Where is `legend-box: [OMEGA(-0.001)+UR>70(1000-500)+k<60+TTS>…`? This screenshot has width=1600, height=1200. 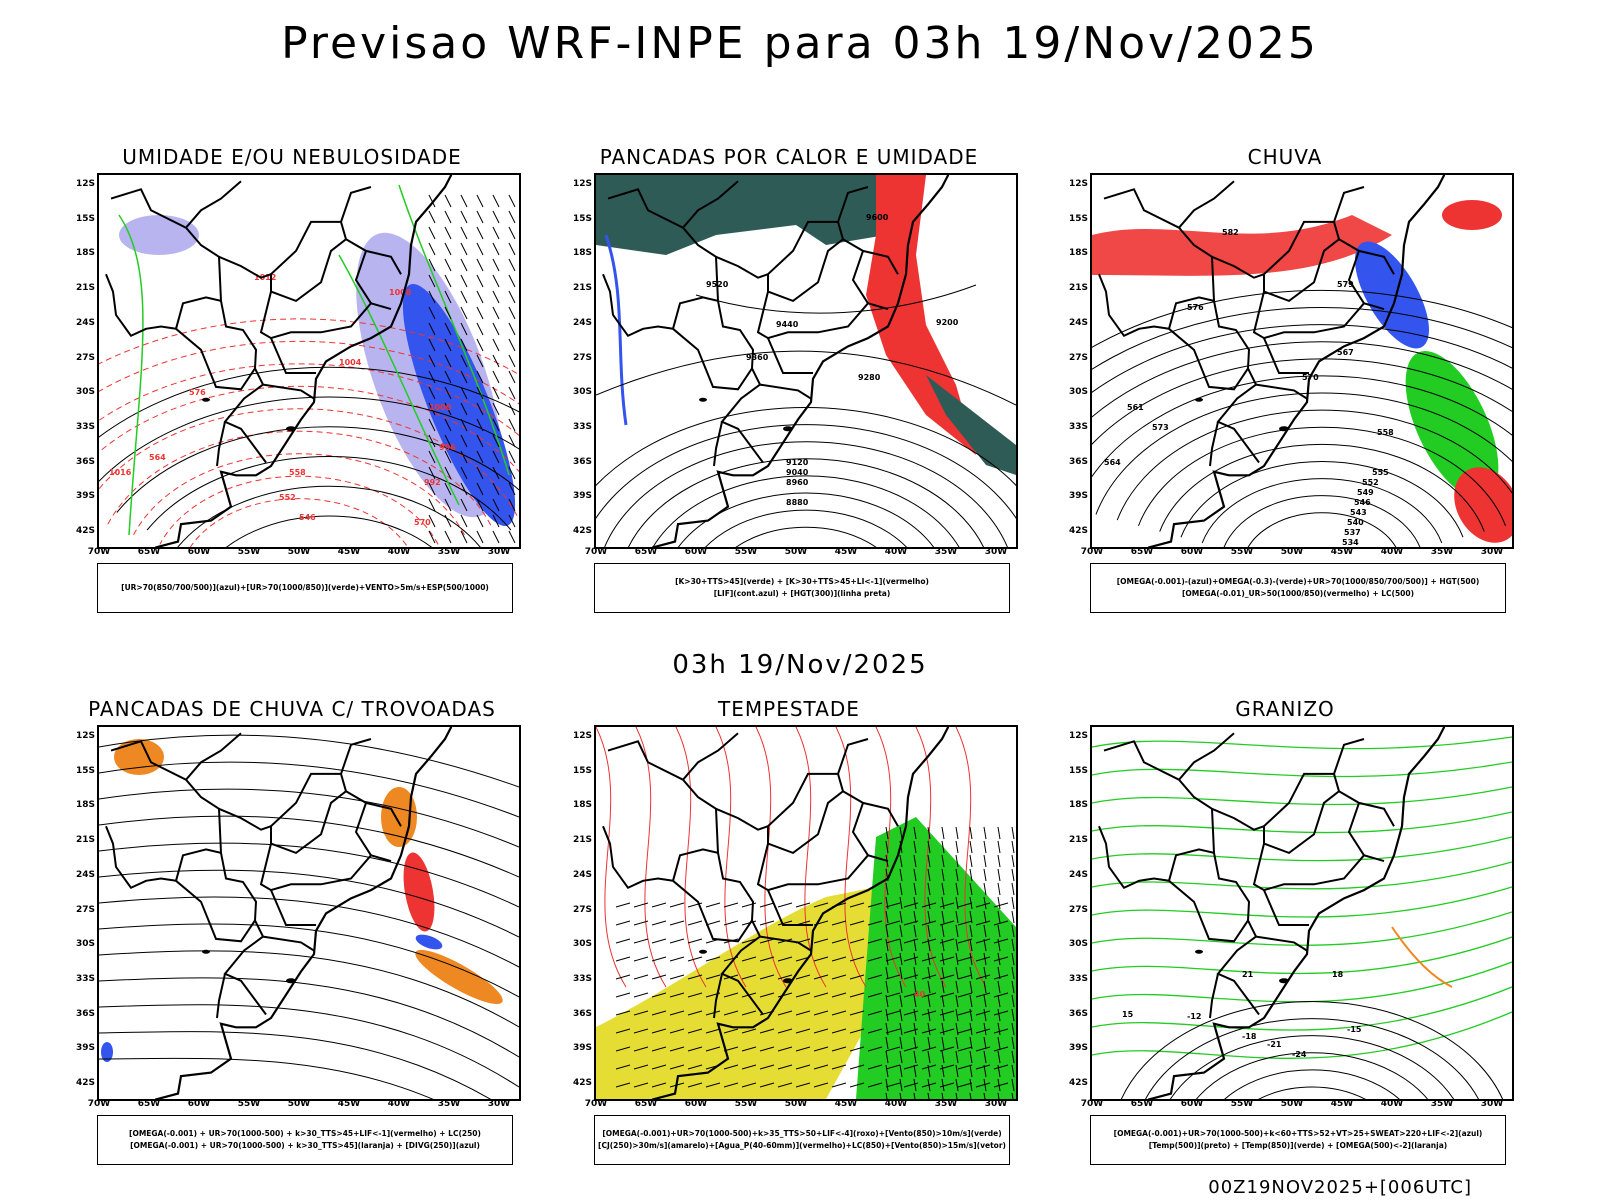 legend-box: [OMEGA(-0.001)+UR>70(1000-500)+k<60+TTS>… is located at coordinates (1298, 1140).